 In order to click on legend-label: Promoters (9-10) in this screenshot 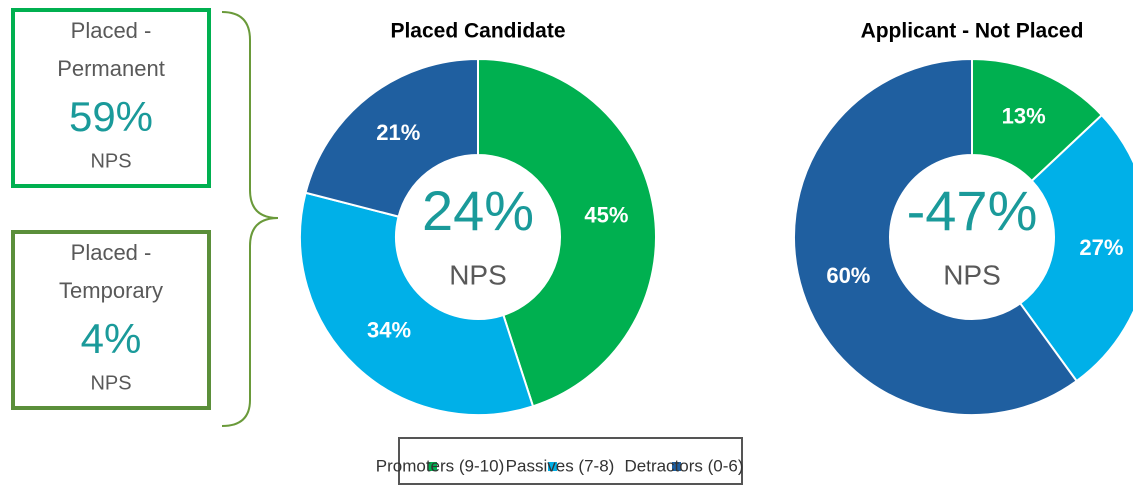, I will do `click(440, 465)`.